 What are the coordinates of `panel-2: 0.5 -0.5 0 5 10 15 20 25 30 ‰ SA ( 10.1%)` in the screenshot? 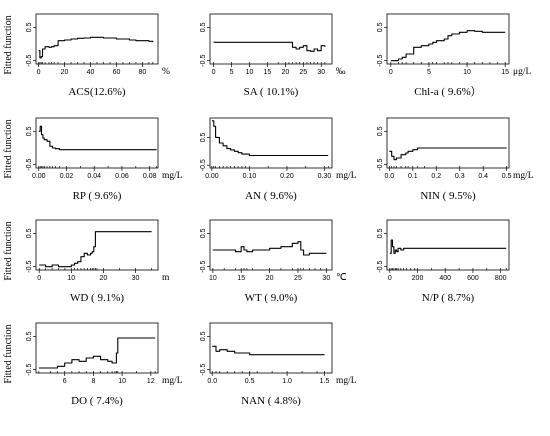 It's located at (273, 55).